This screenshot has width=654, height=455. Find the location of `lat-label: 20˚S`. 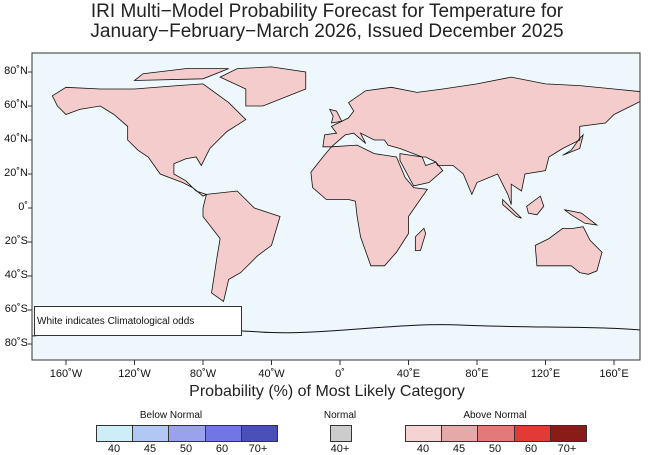

lat-label: 20˚S is located at coordinates (16, 241).